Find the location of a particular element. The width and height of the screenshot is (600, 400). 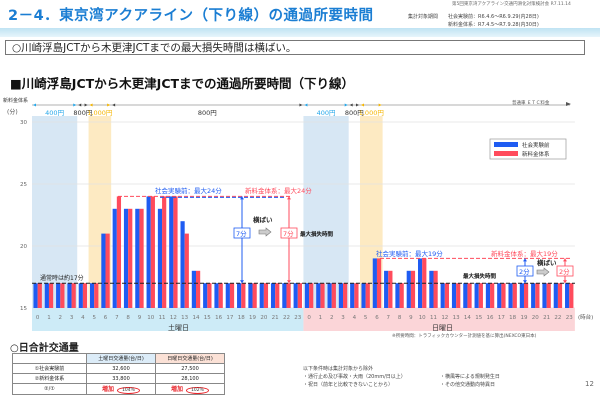

day-label-sunday: 日曜日 is located at coordinates (442, 328).